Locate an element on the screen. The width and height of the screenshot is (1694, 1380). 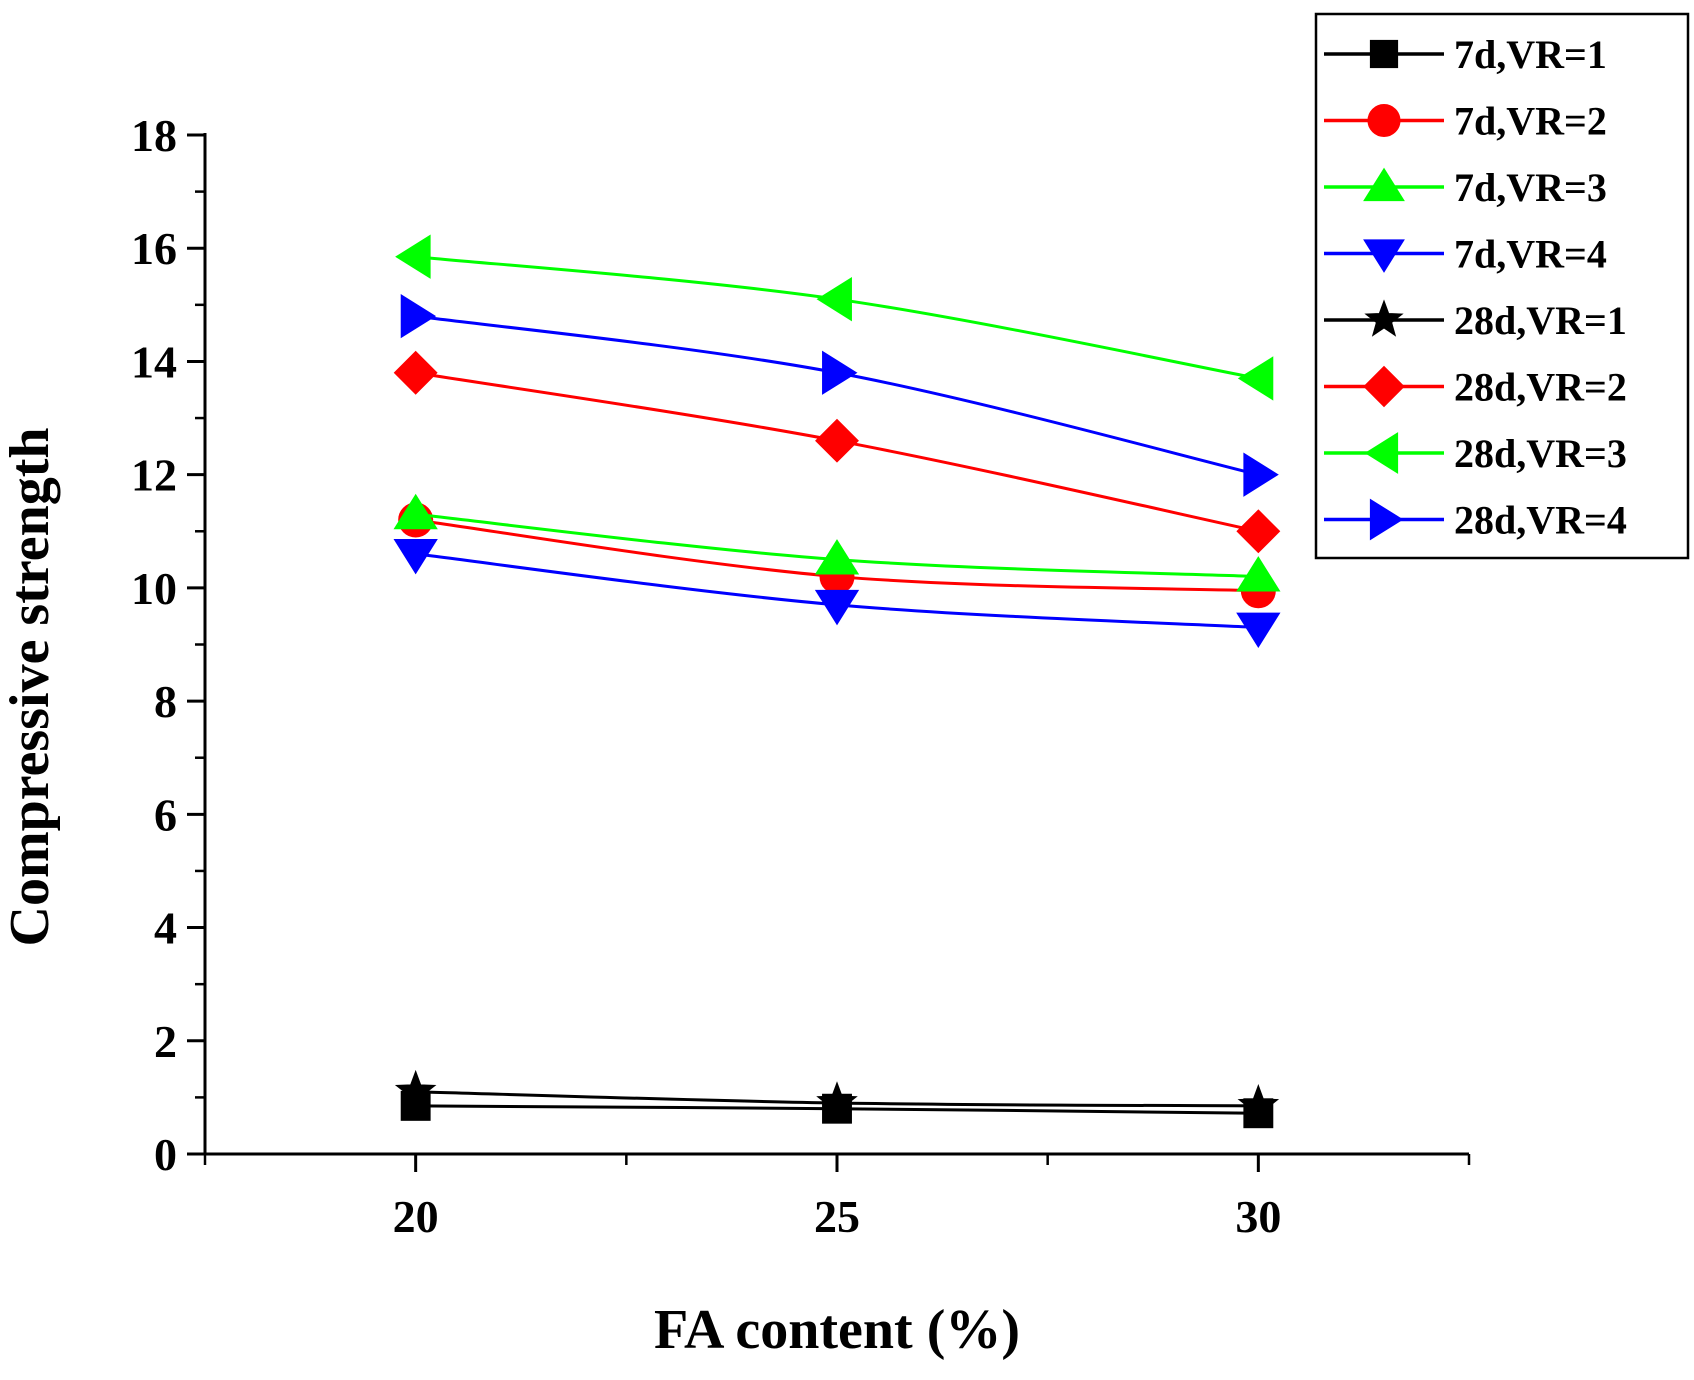
legend-label: 7d,VR=4 is located at coordinates (1530, 254).